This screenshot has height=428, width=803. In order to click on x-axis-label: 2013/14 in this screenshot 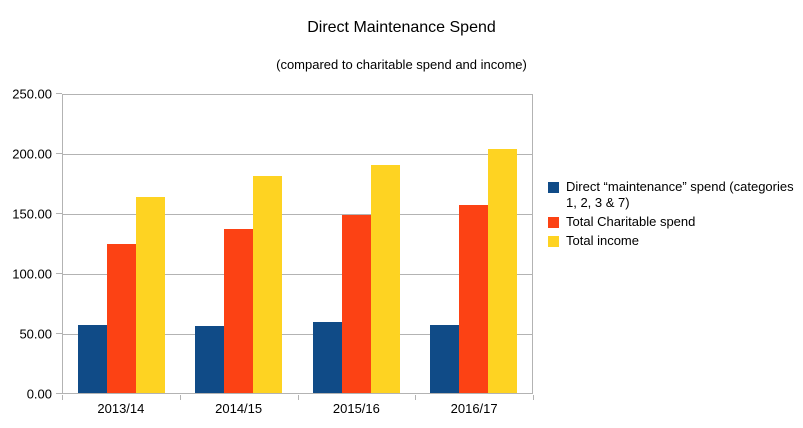, I will do `click(121, 408)`.